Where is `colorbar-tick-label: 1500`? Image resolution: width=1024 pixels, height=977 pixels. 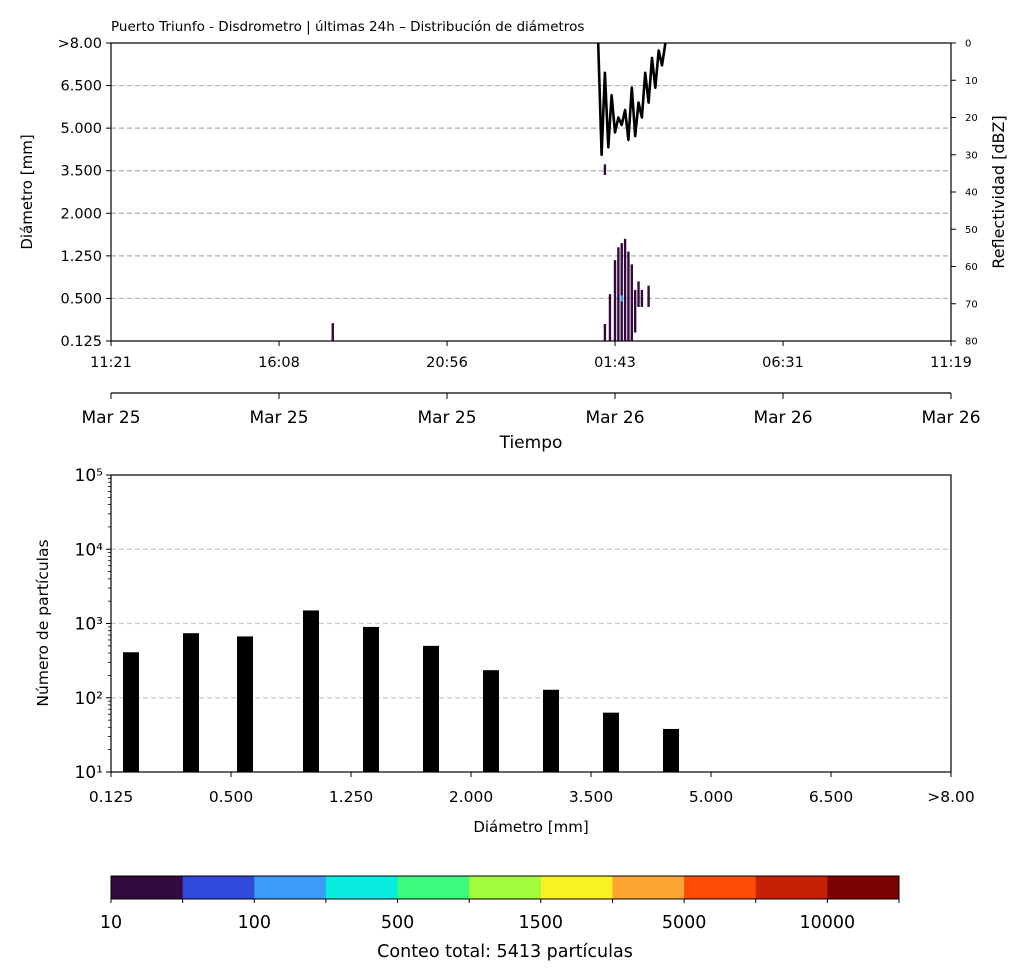 colorbar-tick-label: 1500 is located at coordinates (541, 923).